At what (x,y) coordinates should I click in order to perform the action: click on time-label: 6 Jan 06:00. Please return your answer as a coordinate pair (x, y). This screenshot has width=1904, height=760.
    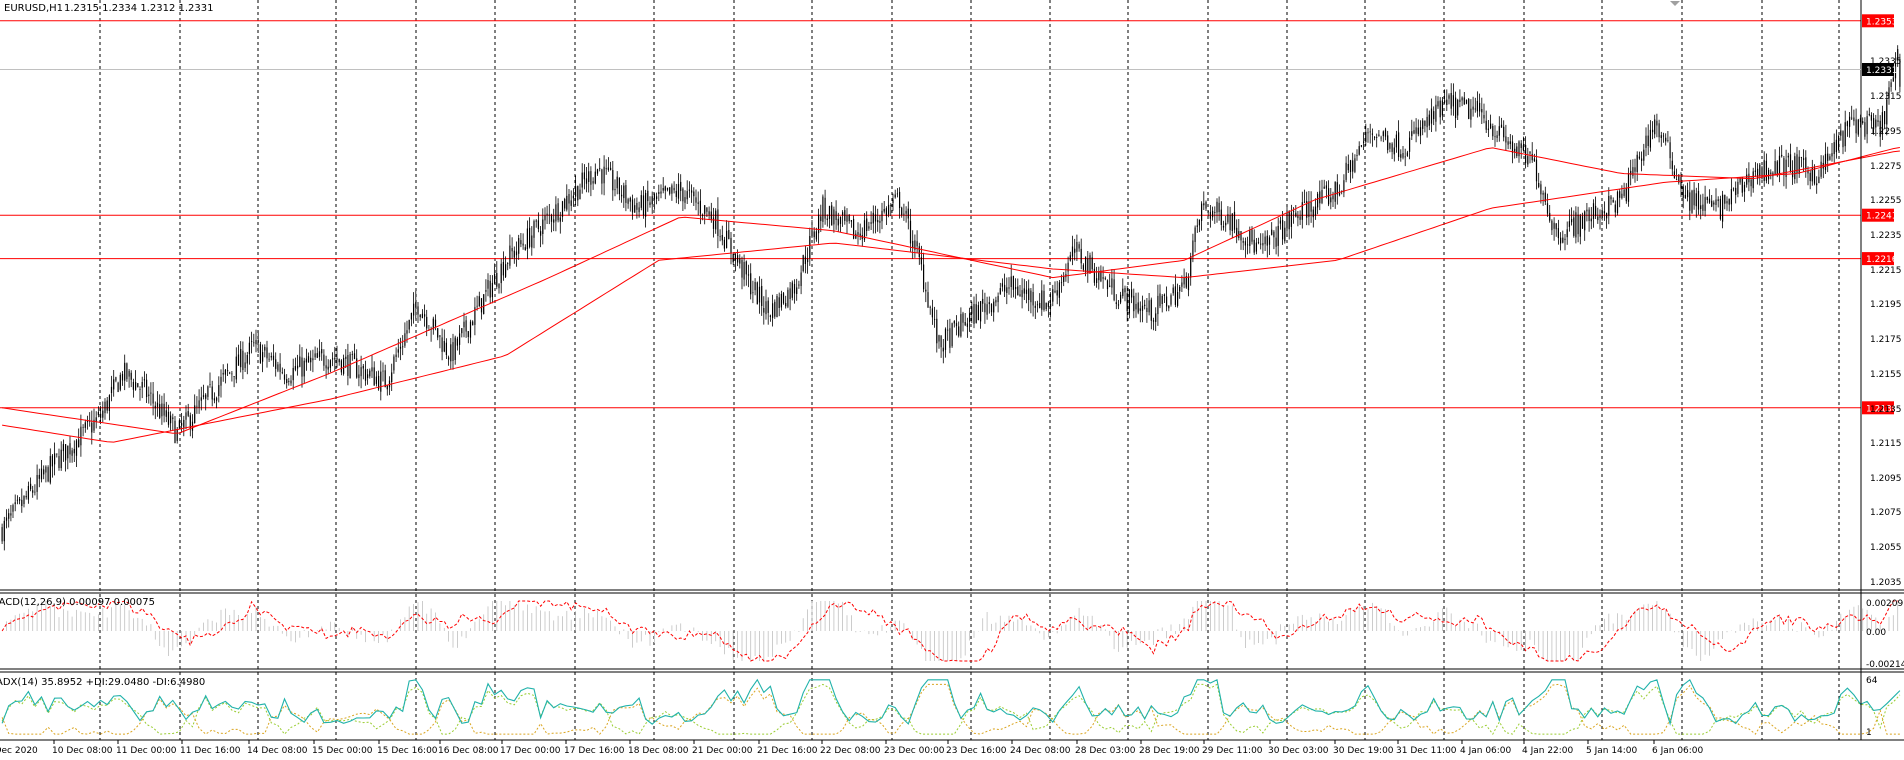
    Looking at the image, I should click on (1678, 751).